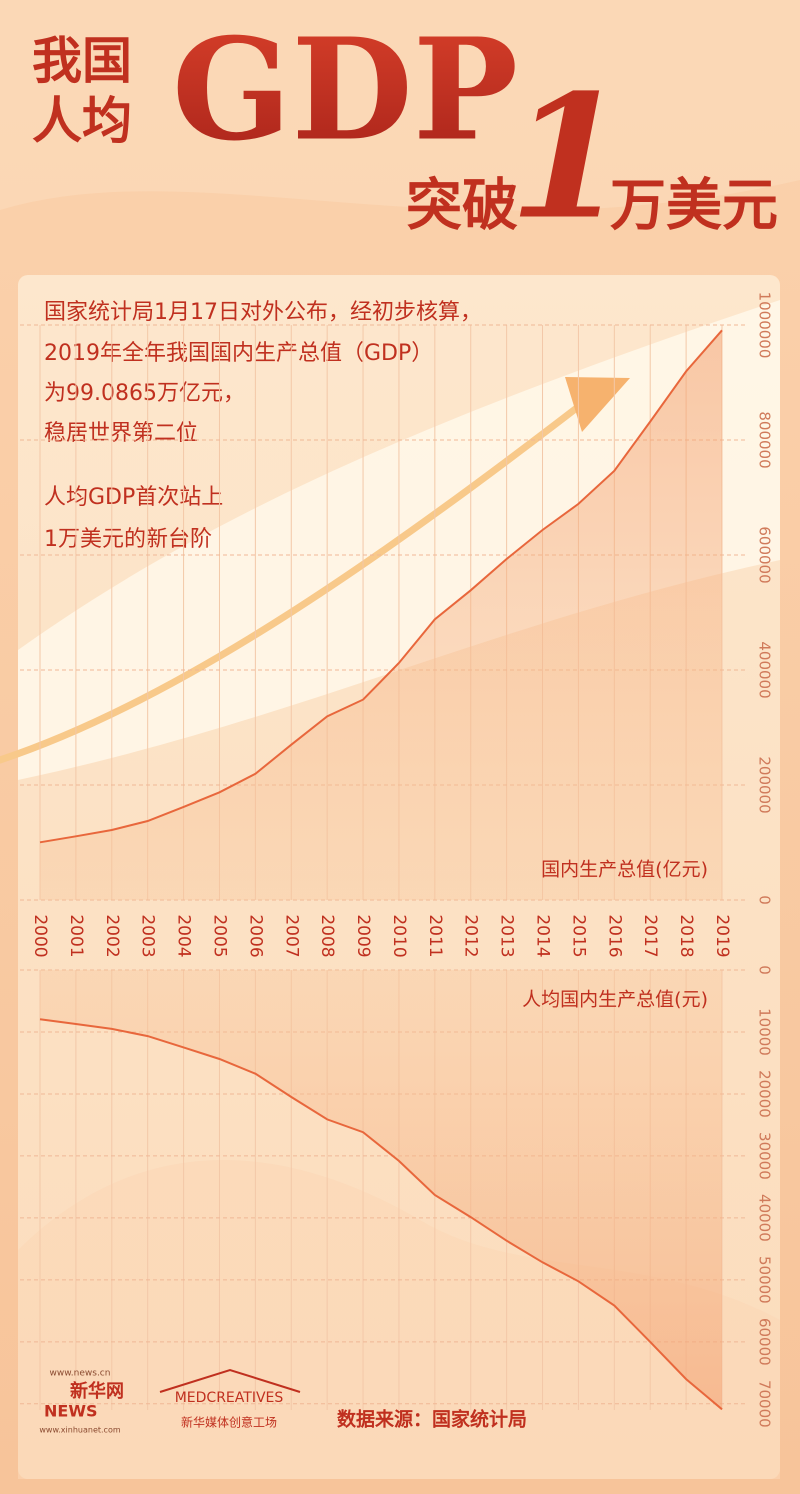 The width and height of the screenshot is (800, 1494). I want to click on x-tick-label: 2007, so click(291, 935).